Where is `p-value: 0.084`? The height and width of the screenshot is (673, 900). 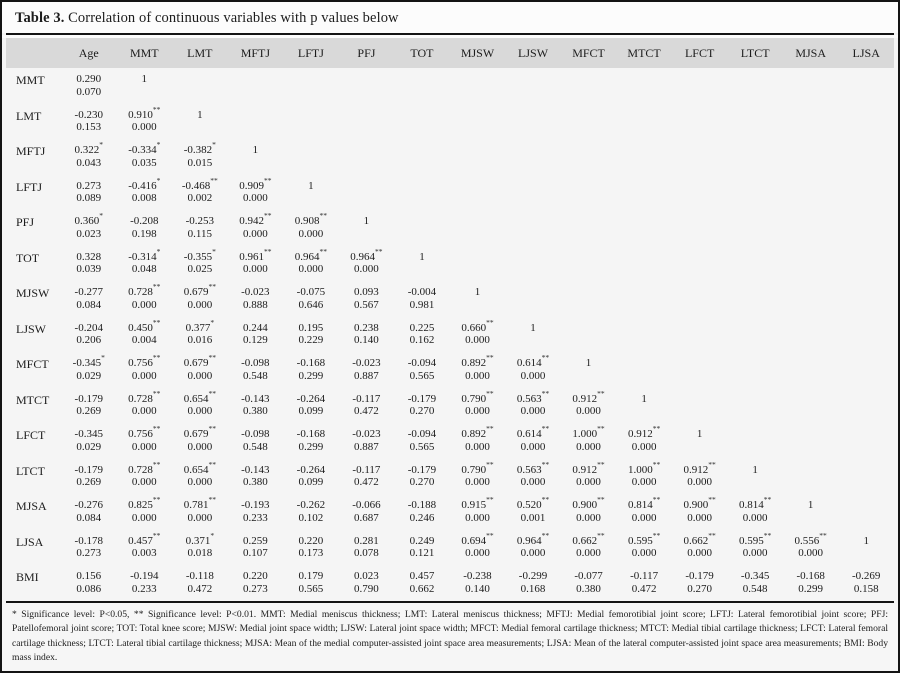 p-value: 0.084 is located at coordinates (89, 517).